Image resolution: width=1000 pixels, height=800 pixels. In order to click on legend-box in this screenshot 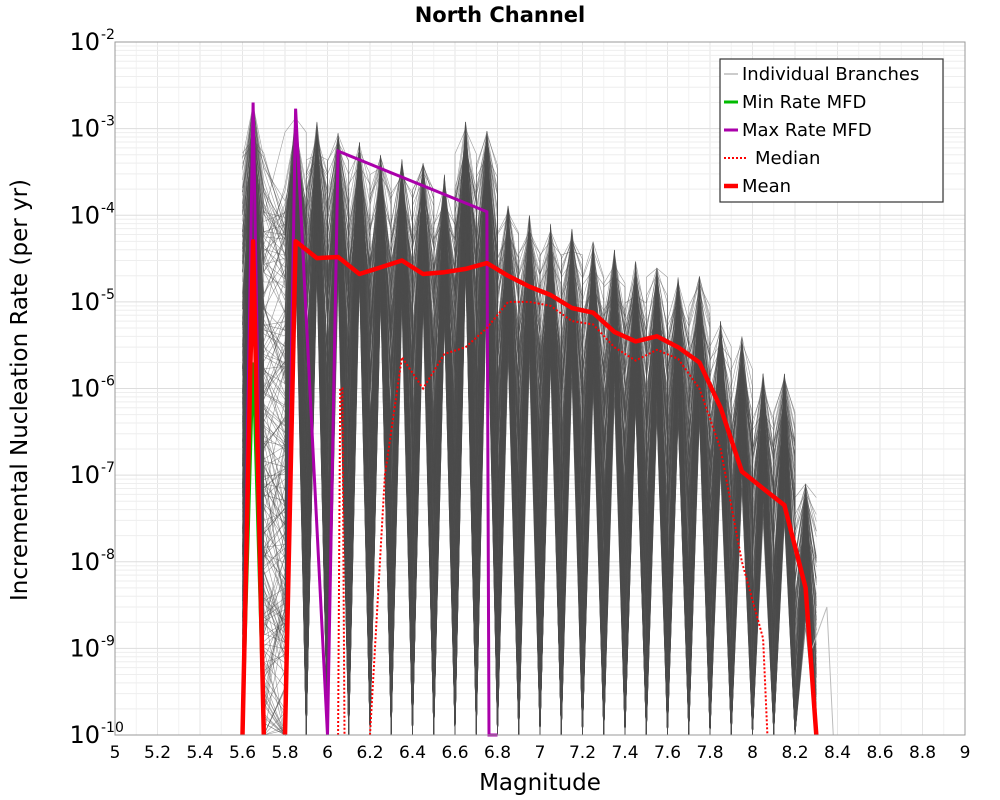, I will do `click(831, 130)`.